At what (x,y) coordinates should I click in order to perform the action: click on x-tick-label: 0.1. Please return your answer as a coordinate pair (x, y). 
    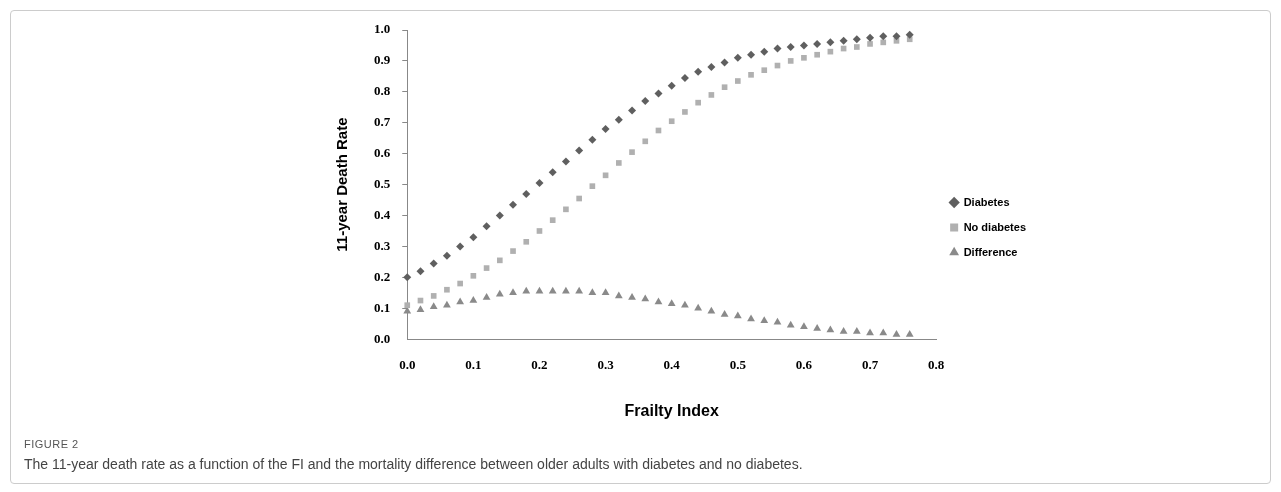
    Looking at the image, I should click on (473, 365).